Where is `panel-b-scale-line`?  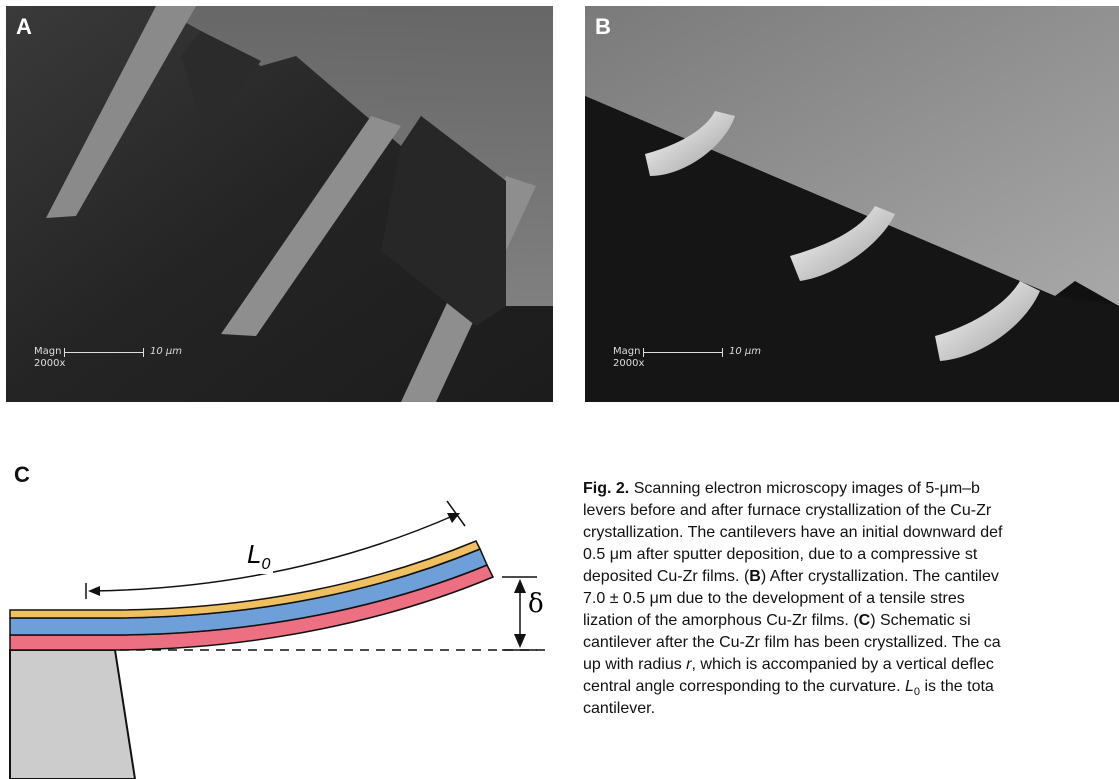 panel-b-scale-line is located at coordinates (683, 352).